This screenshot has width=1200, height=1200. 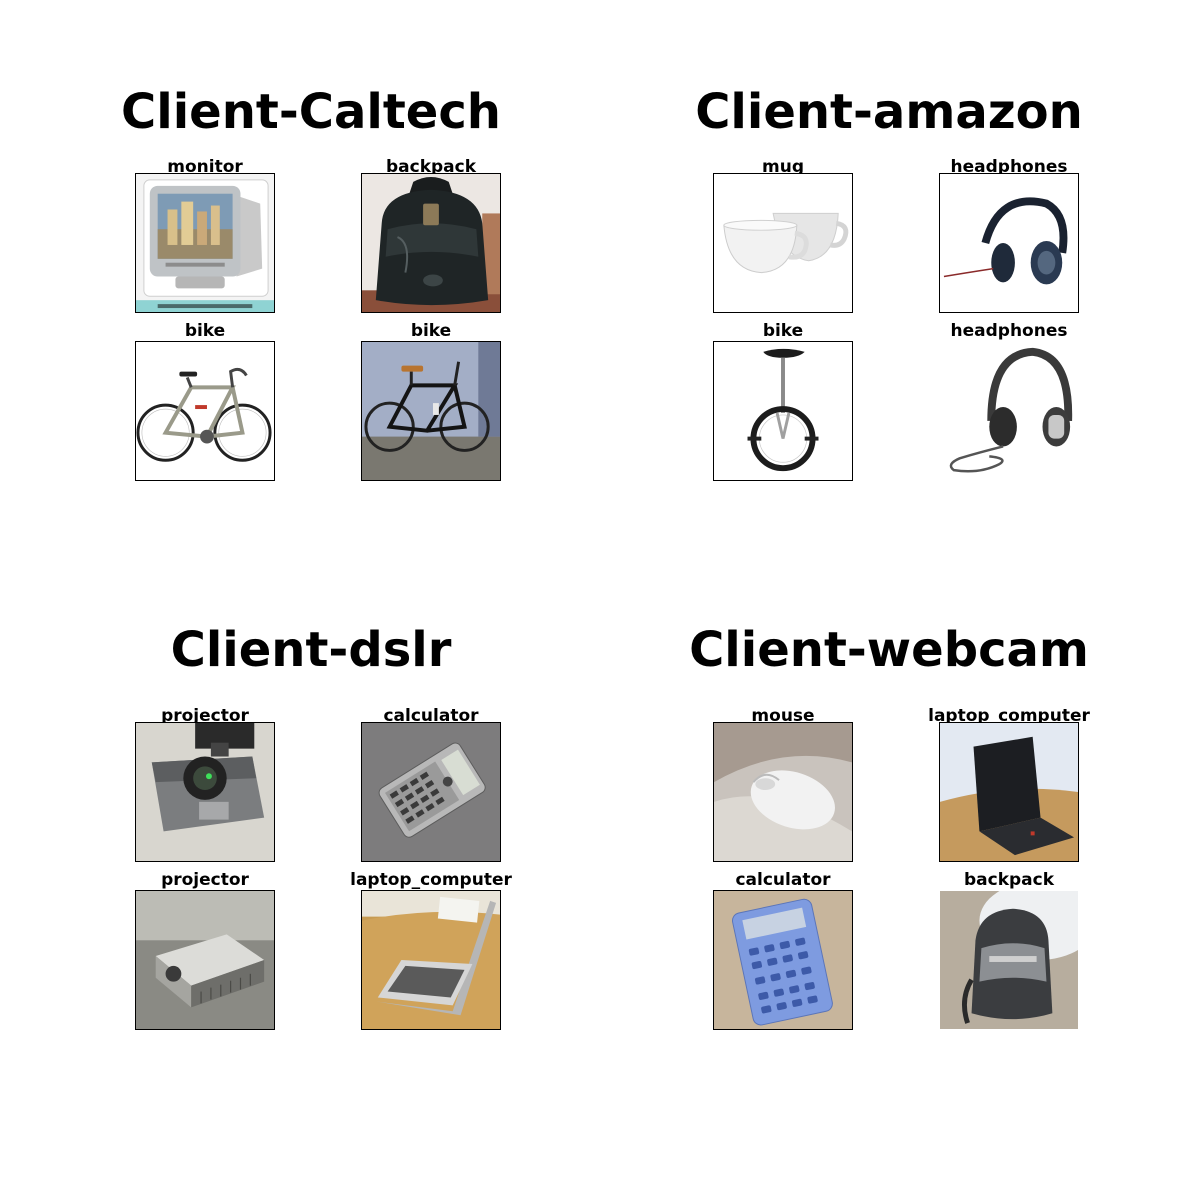 What do you see at coordinates (783, 167) in the screenshot?
I see `image-label: mug` at bounding box center [783, 167].